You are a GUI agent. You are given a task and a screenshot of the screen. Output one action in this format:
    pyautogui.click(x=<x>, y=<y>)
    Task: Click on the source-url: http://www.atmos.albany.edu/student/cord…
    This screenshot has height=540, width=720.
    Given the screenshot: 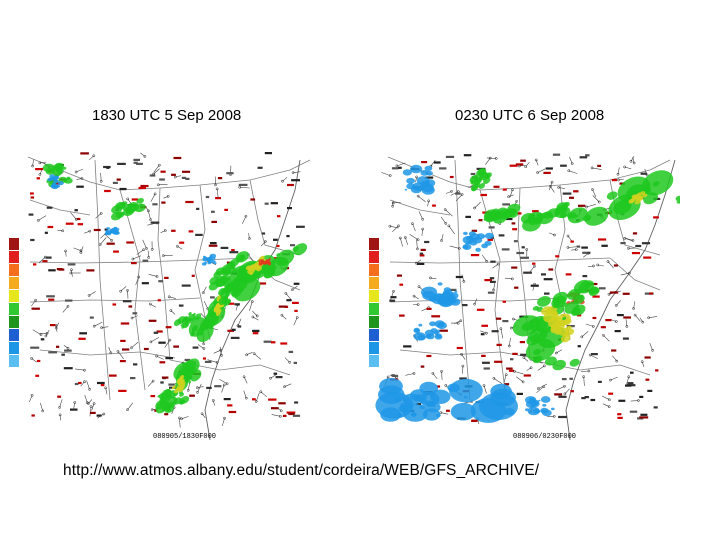 What is the action you would take?
    pyautogui.click(x=301, y=470)
    